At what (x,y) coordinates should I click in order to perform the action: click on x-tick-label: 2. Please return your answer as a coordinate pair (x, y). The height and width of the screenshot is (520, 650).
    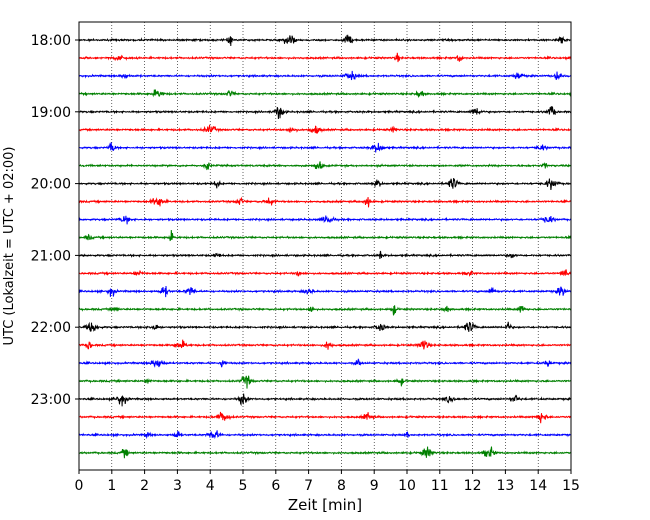
    Looking at the image, I should click on (144, 486).